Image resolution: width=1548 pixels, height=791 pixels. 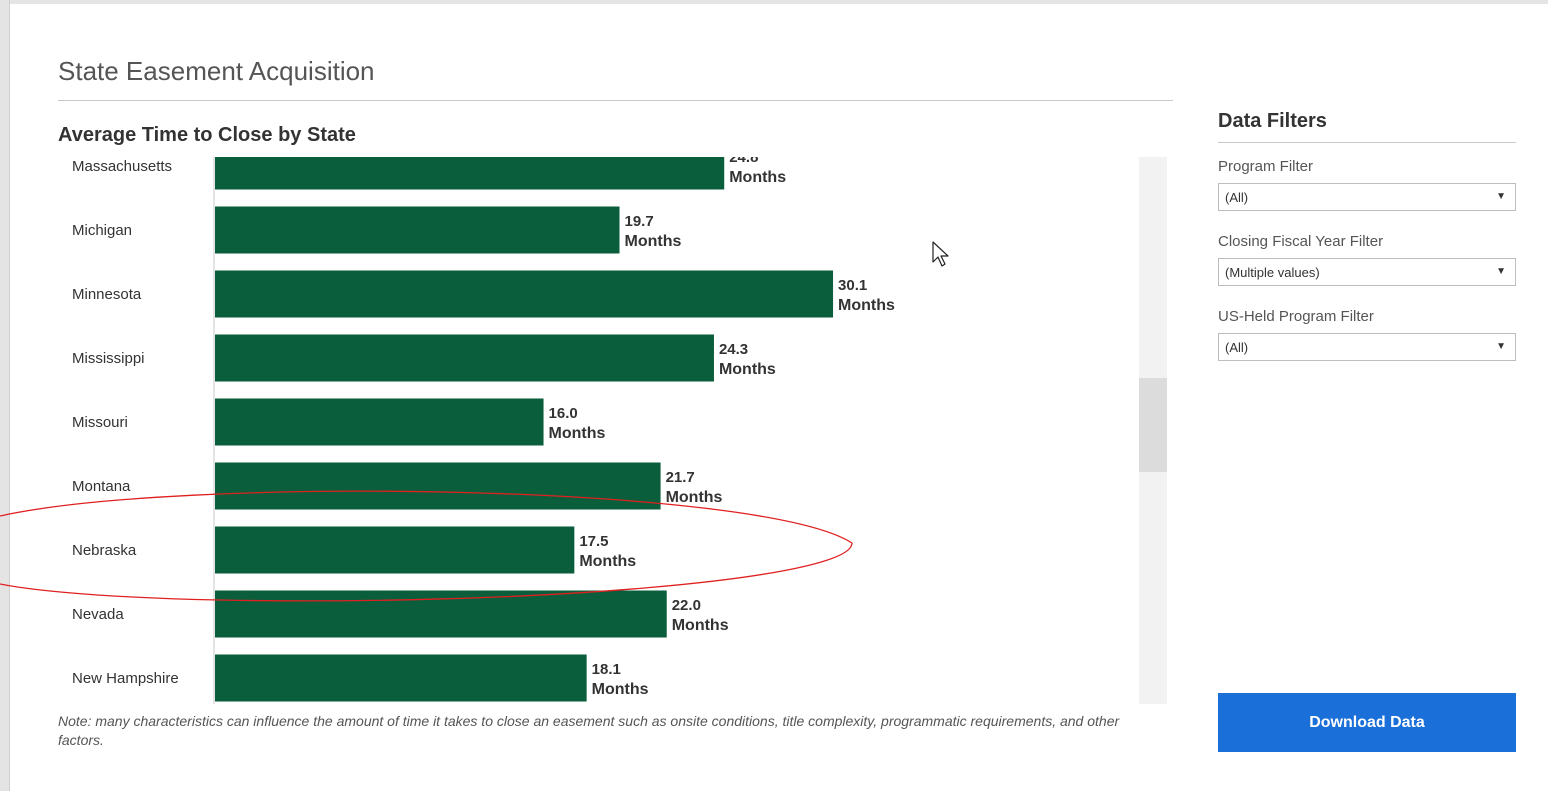 I want to click on category-label: Mississippi, so click(x=108, y=358).